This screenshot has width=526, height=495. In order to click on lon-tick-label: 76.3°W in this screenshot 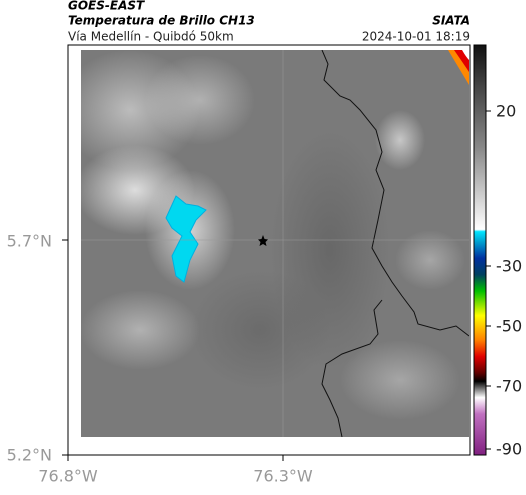, I will do `click(283, 476)`.